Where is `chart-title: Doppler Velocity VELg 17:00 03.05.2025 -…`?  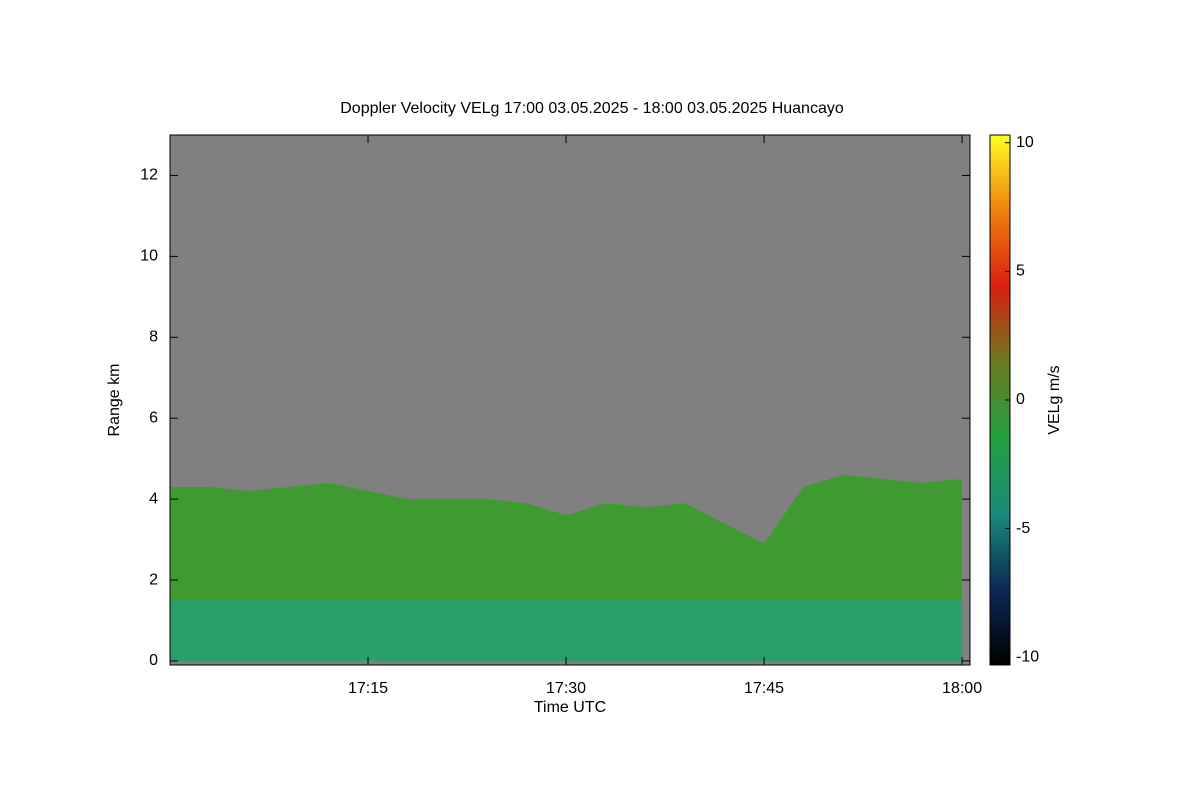
chart-title: Doppler Velocity VELg 17:00 03.05.2025 -… is located at coordinates (592, 108).